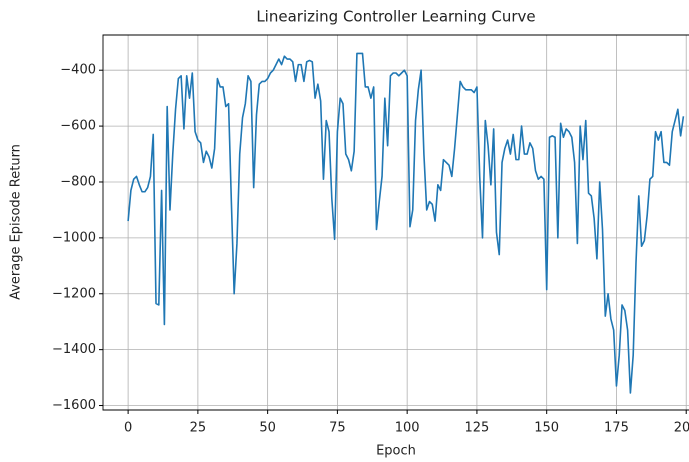  I want to click on x-tick-label: 150, so click(546, 428).